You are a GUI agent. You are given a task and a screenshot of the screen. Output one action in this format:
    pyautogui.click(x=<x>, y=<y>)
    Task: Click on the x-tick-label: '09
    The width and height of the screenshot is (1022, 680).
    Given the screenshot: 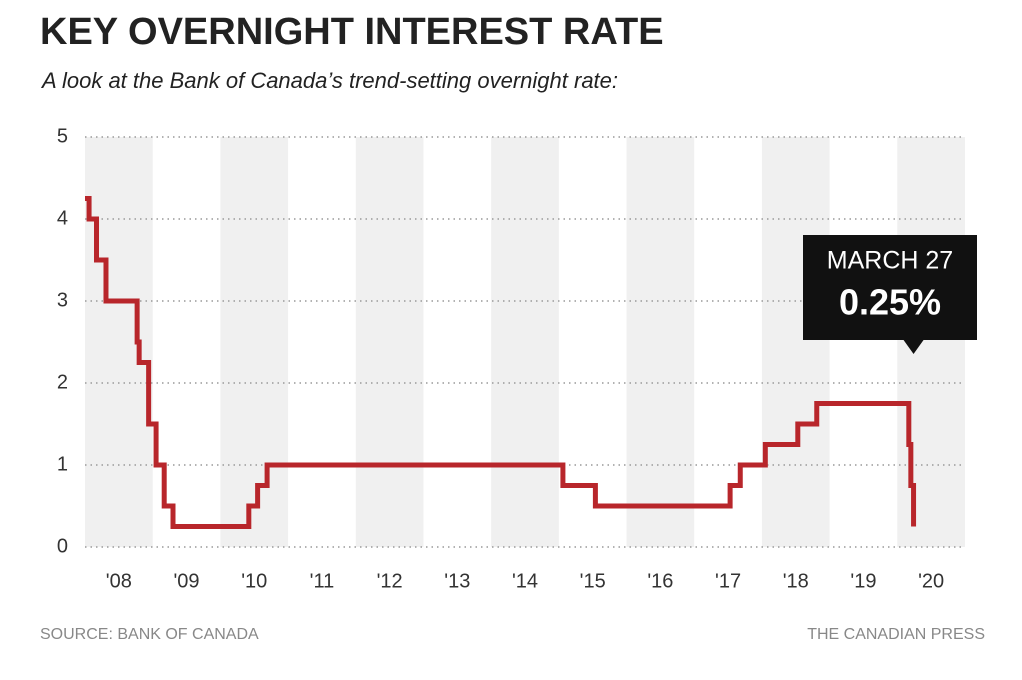 What is the action you would take?
    pyautogui.click(x=186, y=581)
    